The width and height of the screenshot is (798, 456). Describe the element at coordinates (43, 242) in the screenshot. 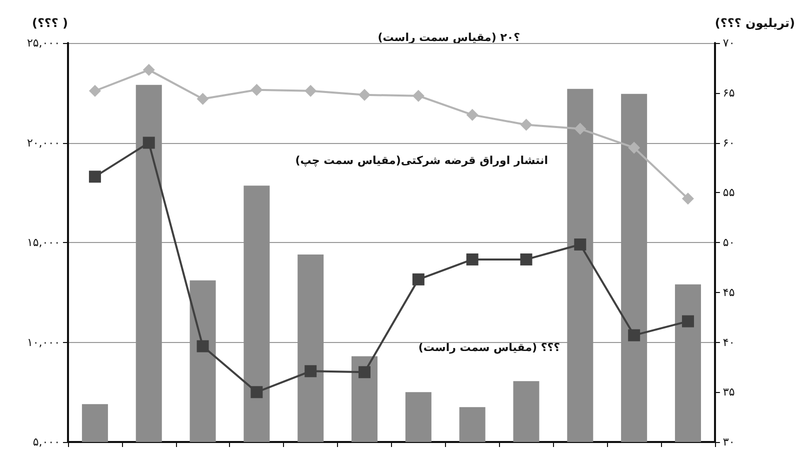

I see `y-tick-label: ۱۵,۰۰۰` at that location.